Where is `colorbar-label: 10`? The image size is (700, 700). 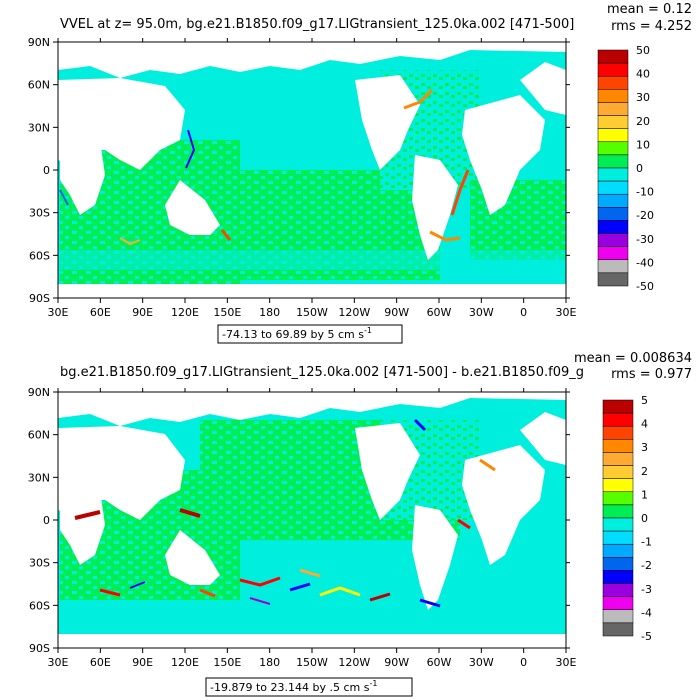
colorbar-label: 10 is located at coordinates (643, 144).